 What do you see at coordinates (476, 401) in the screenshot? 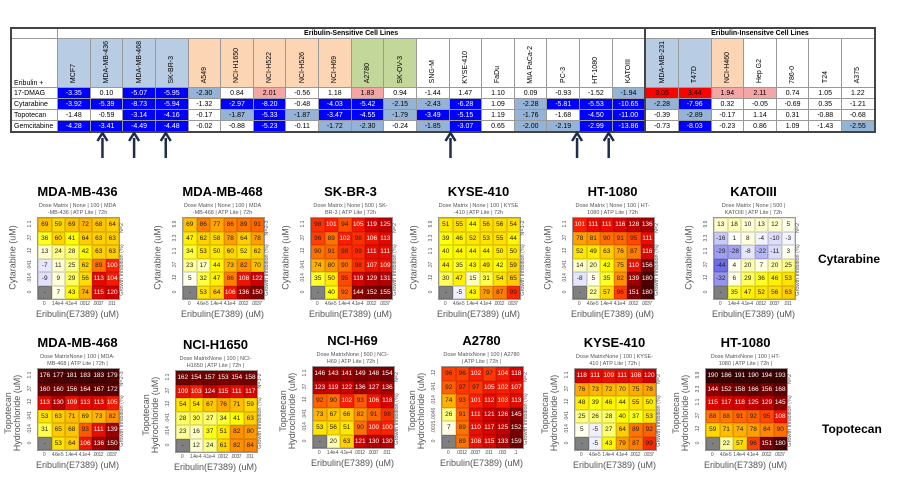
I see `heatmap-cell: 101` at bounding box center [476, 401].